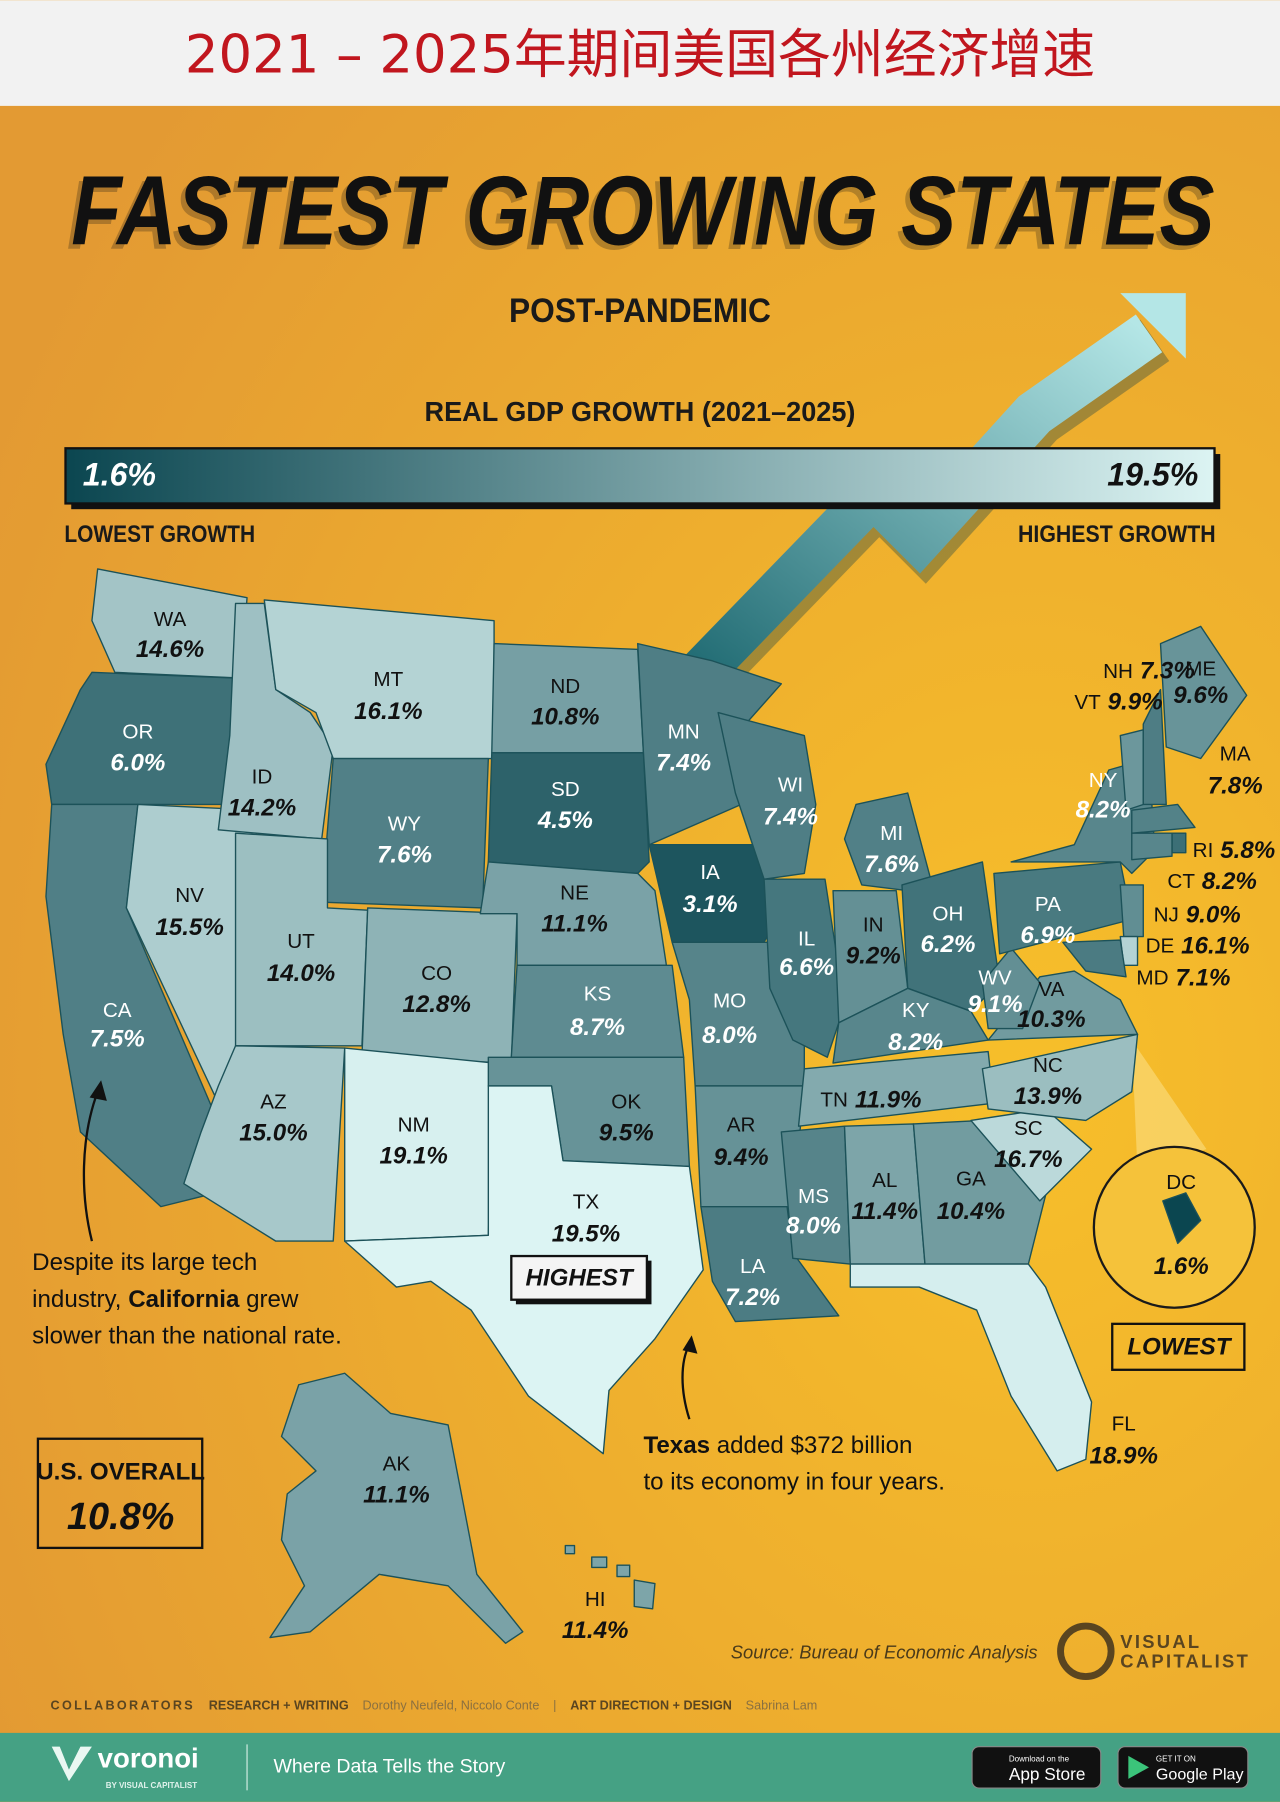 Image resolution: width=1280 pixels, height=1802 pixels. What do you see at coordinates (120, 1493) in the screenshot?
I see `overall-box` at bounding box center [120, 1493].